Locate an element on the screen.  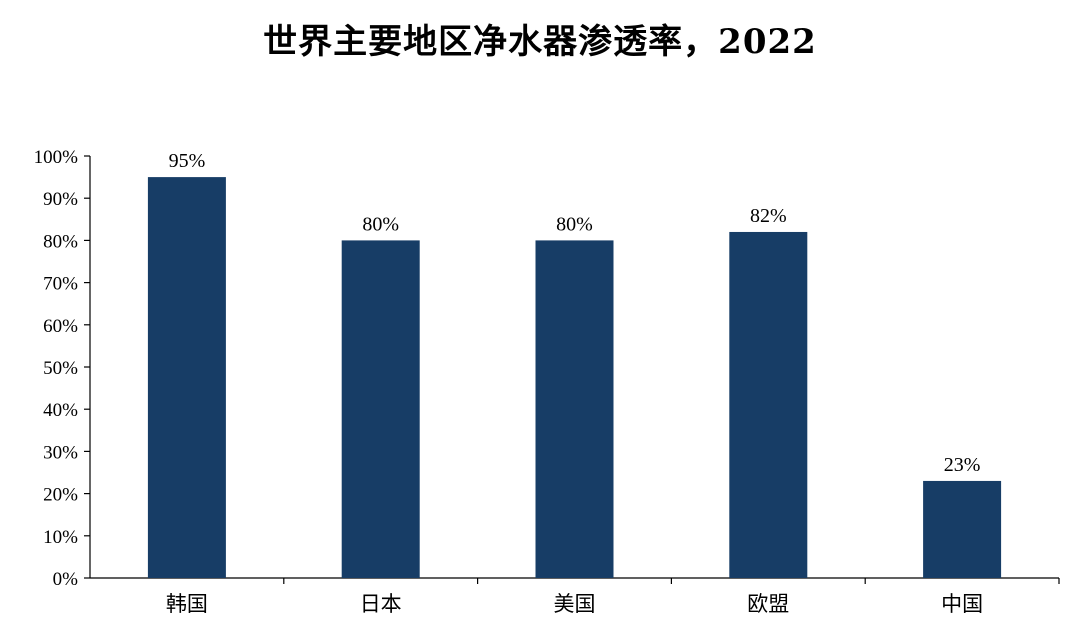
category-label: 欧盟 is located at coordinates (768, 604).